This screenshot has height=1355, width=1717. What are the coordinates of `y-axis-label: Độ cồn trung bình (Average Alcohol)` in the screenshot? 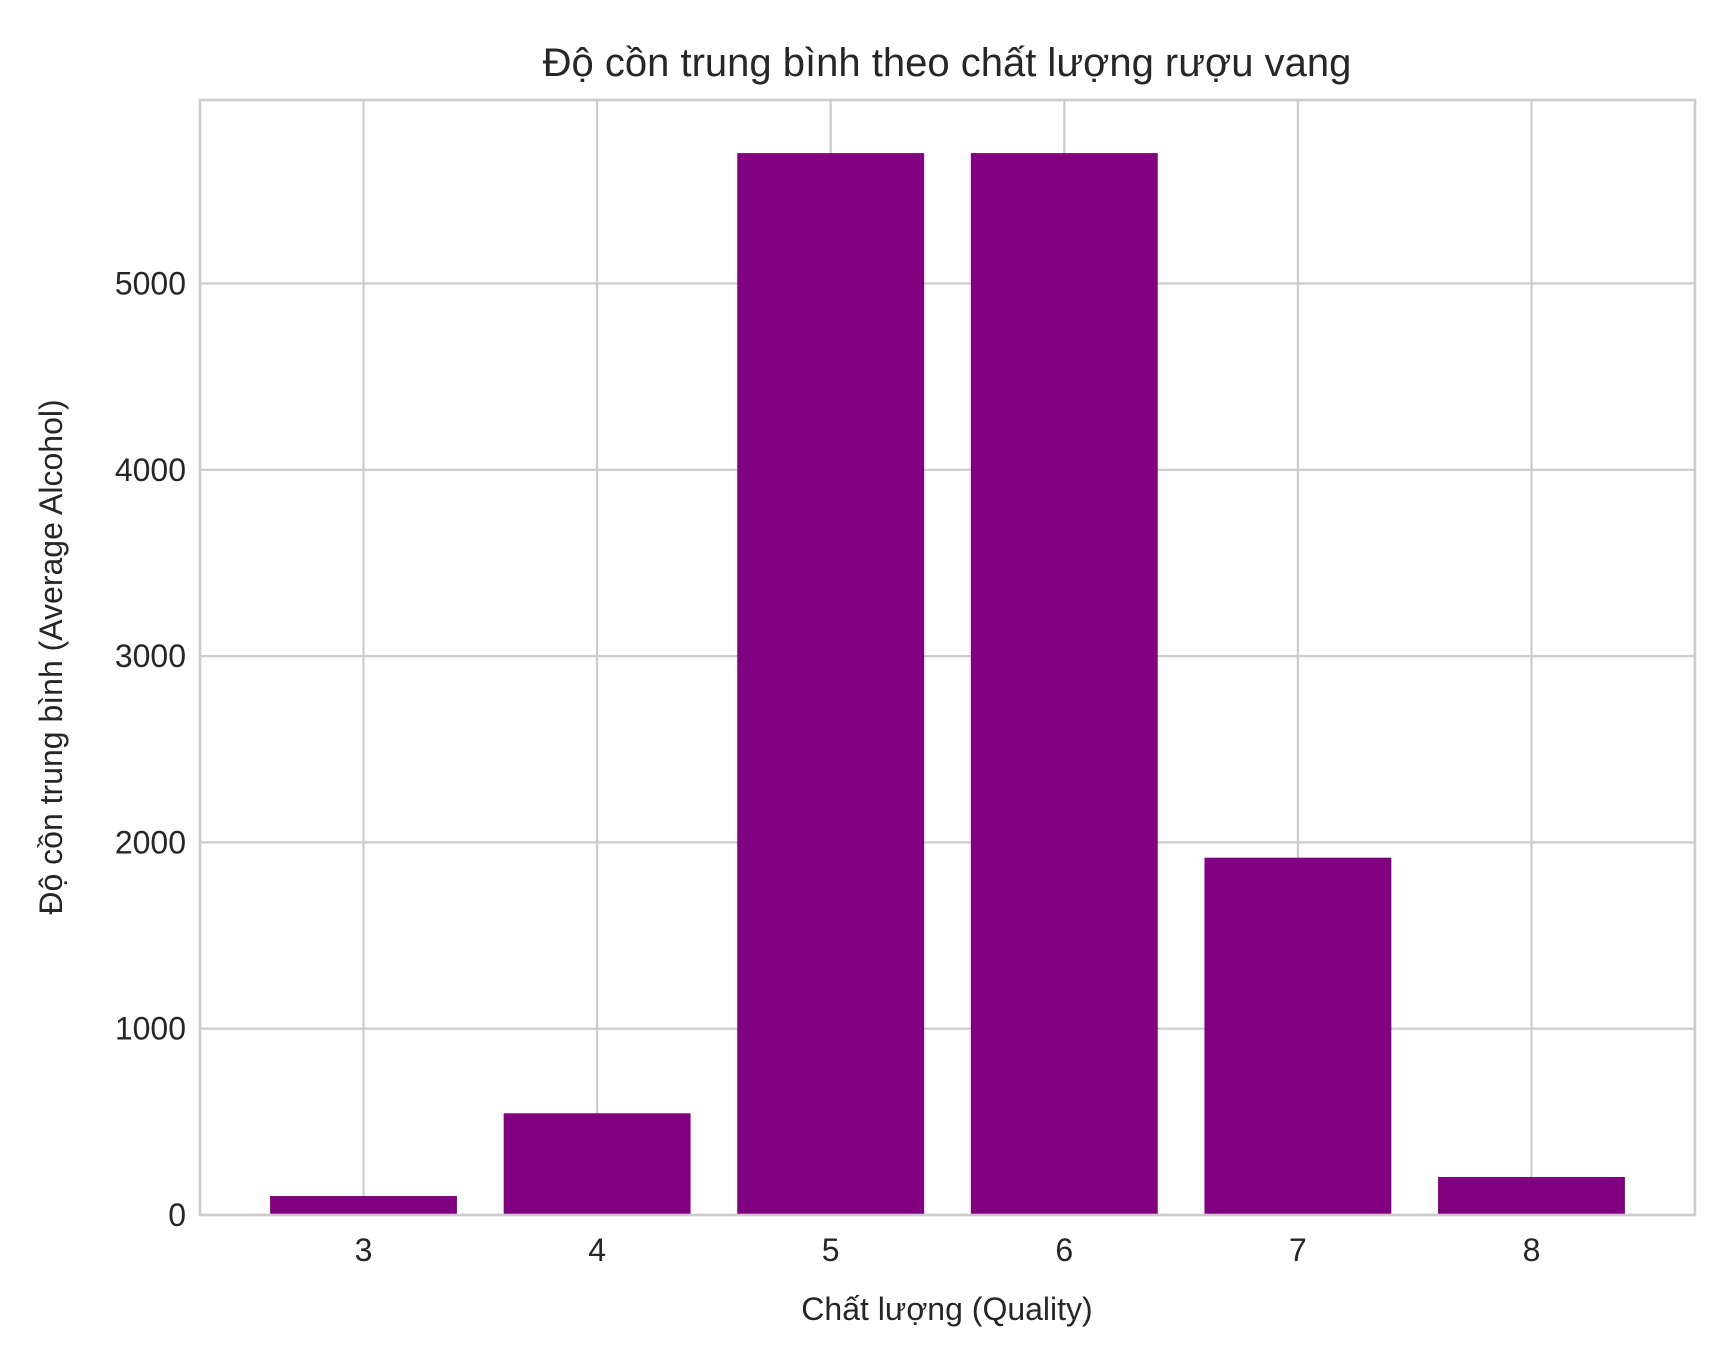 It's located at (51, 656).